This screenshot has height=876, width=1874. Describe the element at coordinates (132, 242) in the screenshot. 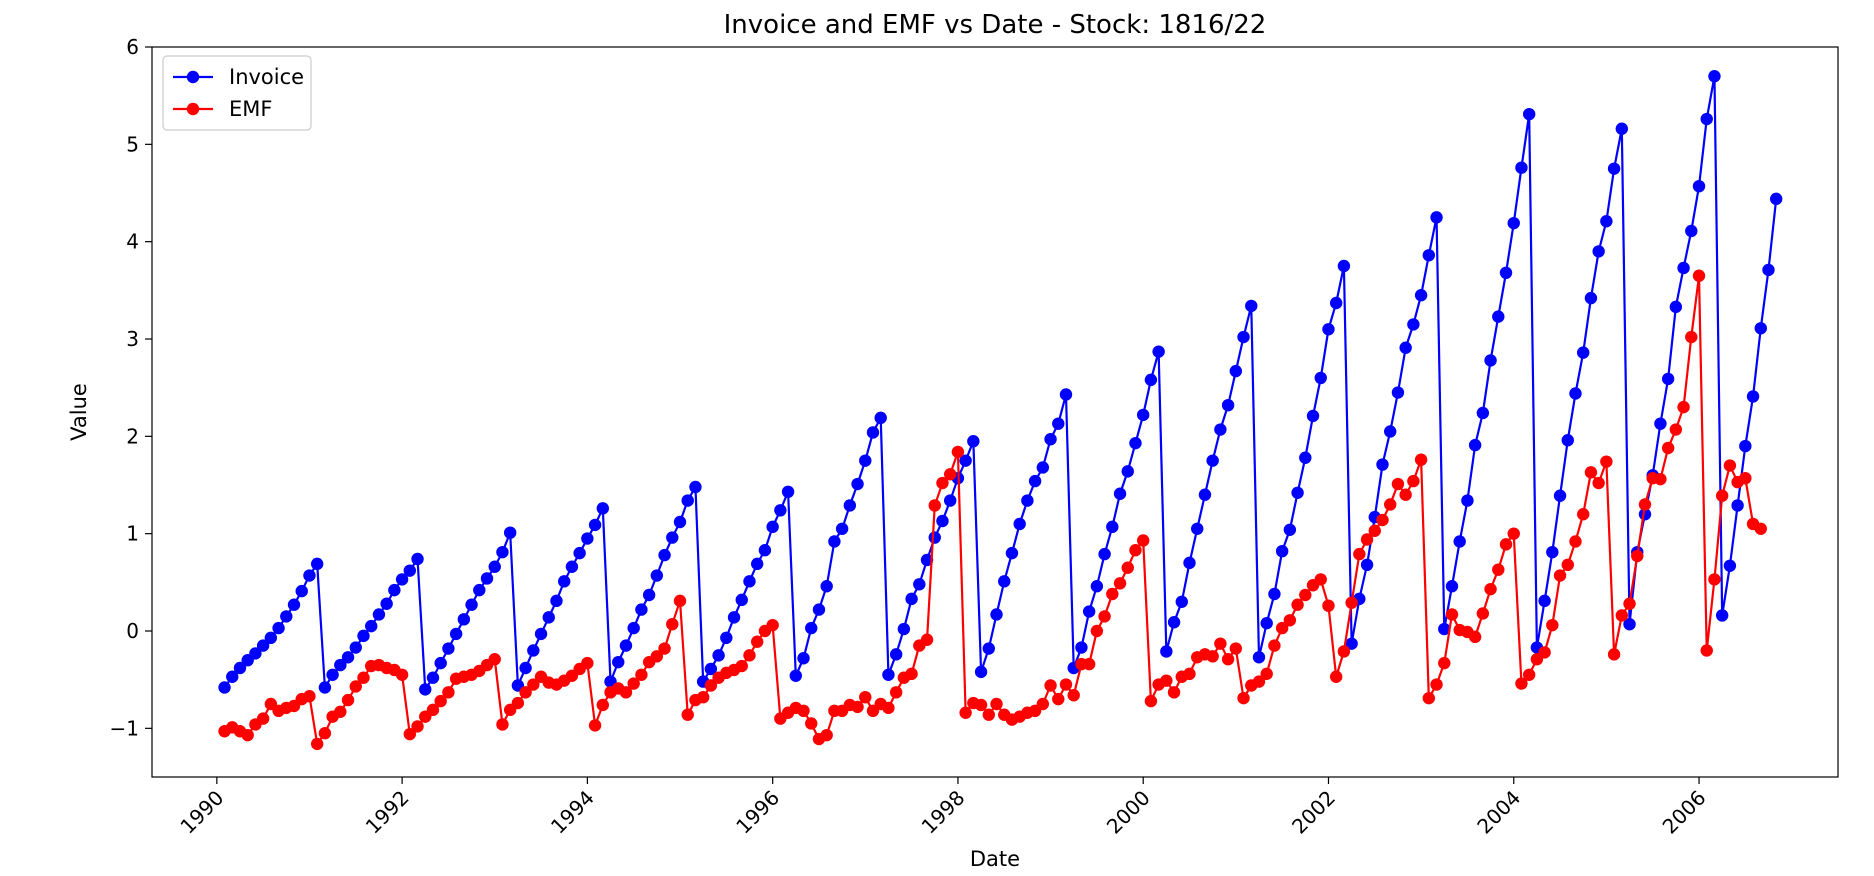

I see `y-tick-label: 4` at that location.